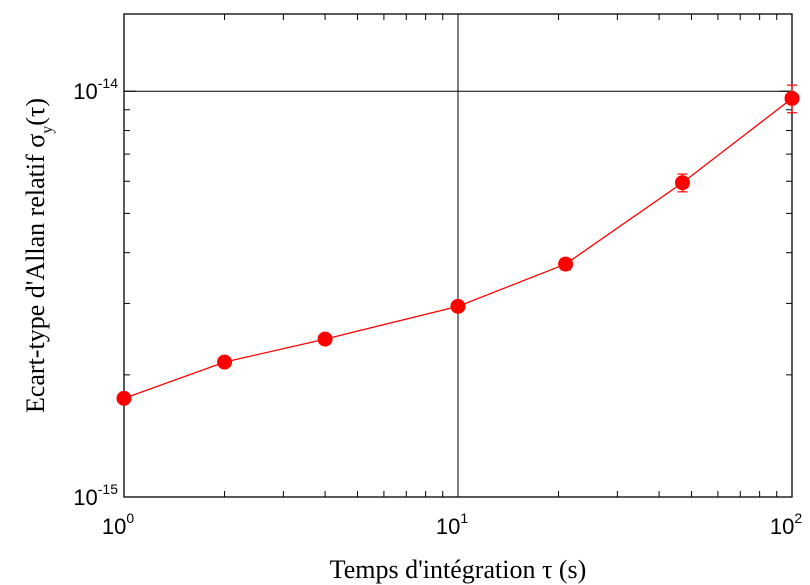 The image size is (810, 585). Describe the element at coordinates (47, 130) in the screenshot. I see `y-axis-title-subscript: y` at that location.